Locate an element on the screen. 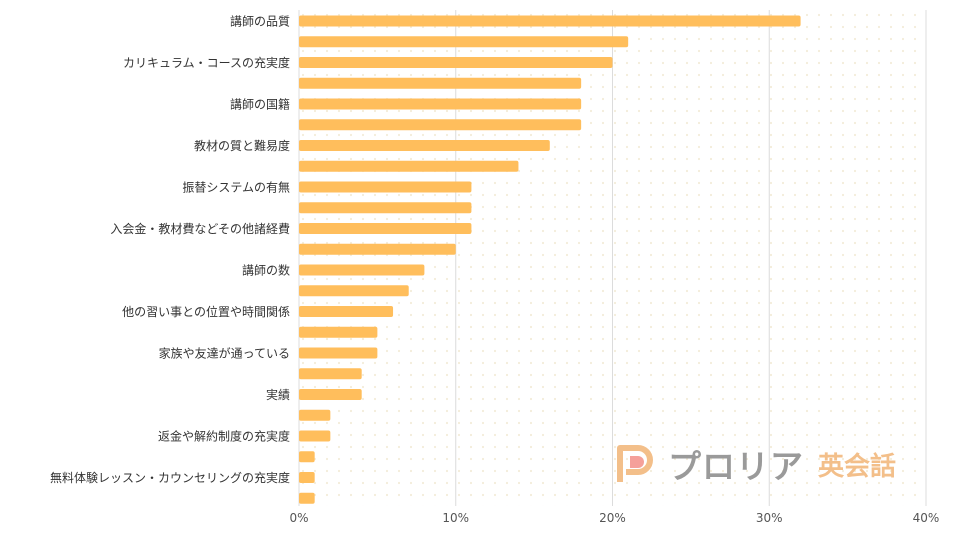  category-label: 講師の国籍 is located at coordinates (260, 104).